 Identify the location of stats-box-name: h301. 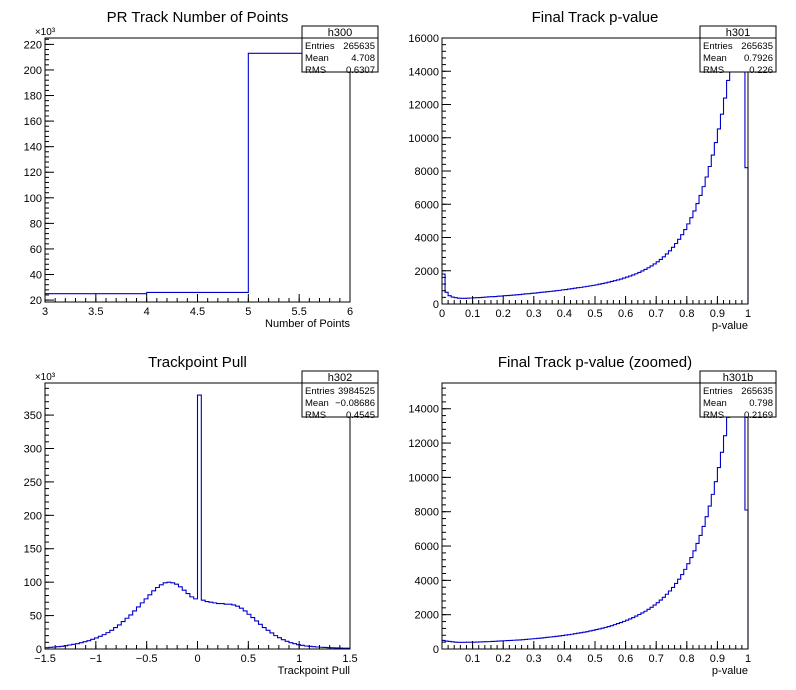
(738, 33).